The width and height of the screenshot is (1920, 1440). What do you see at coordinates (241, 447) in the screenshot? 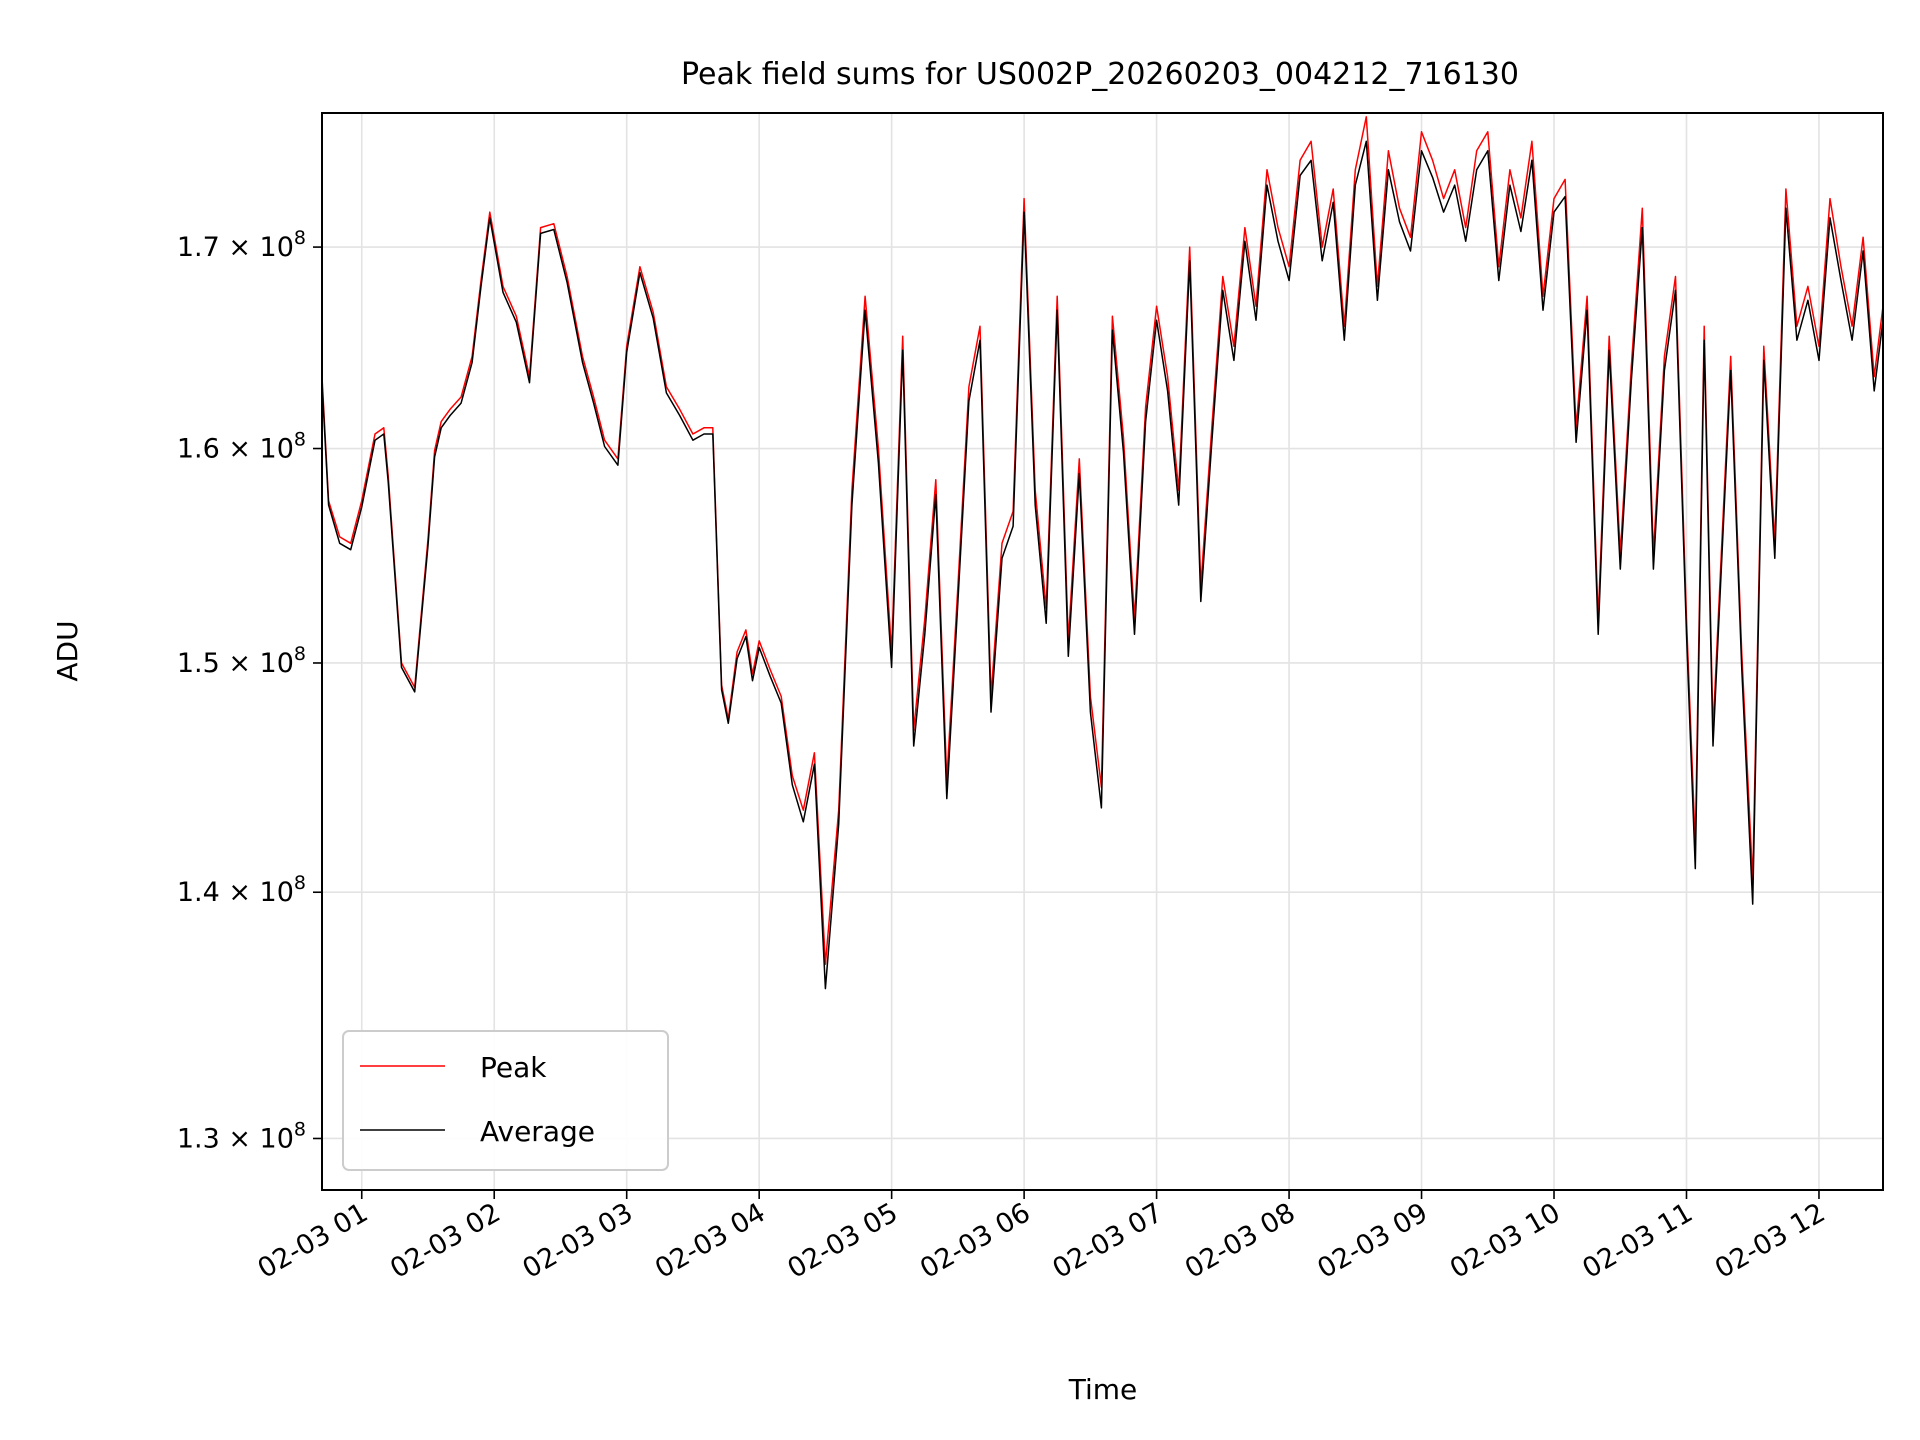
I see `y-tick-label: 1.6 × 108` at bounding box center [241, 447].